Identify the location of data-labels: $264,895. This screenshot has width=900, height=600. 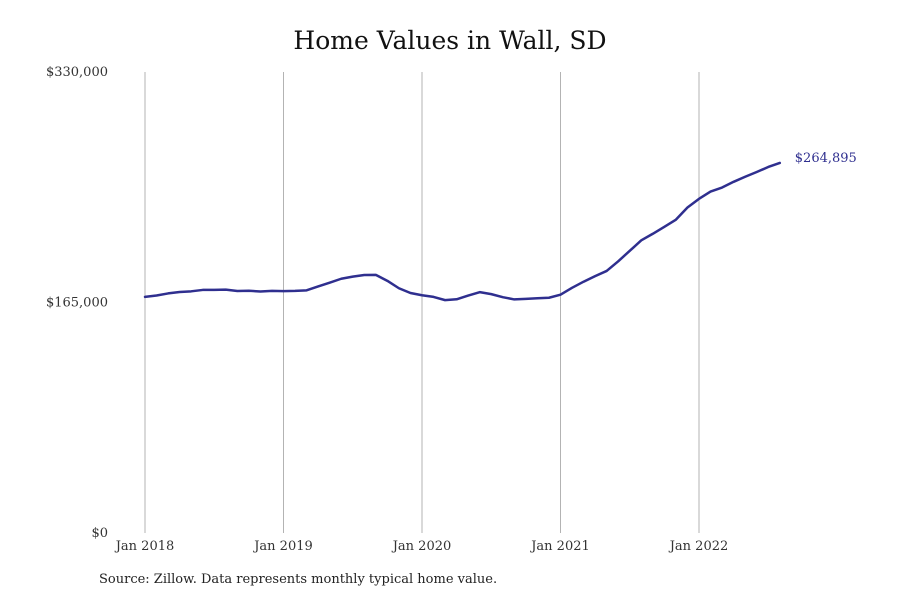
(826, 158).